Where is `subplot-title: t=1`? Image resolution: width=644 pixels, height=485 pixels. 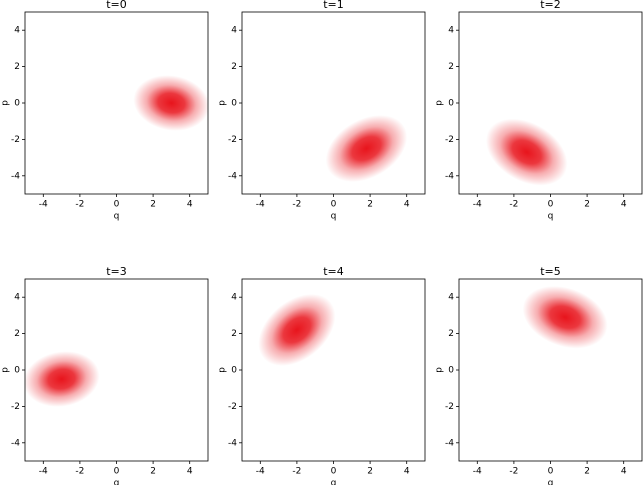 subplot-title: t=1 is located at coordinates (333, 5).